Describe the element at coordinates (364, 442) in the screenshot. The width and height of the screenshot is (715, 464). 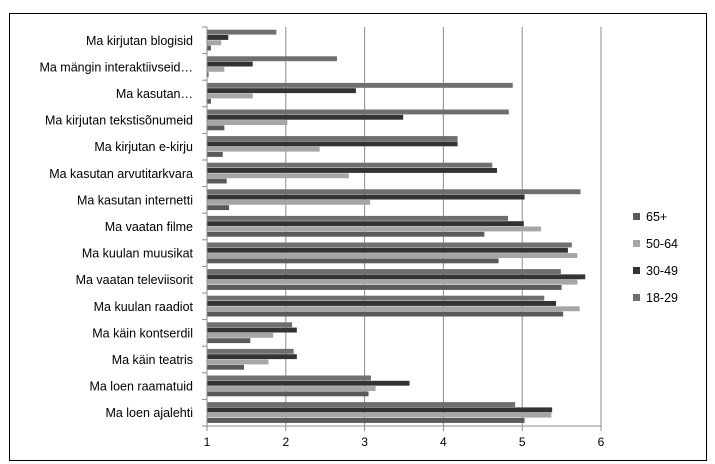
I see `x-tick-label: 3` at that location.